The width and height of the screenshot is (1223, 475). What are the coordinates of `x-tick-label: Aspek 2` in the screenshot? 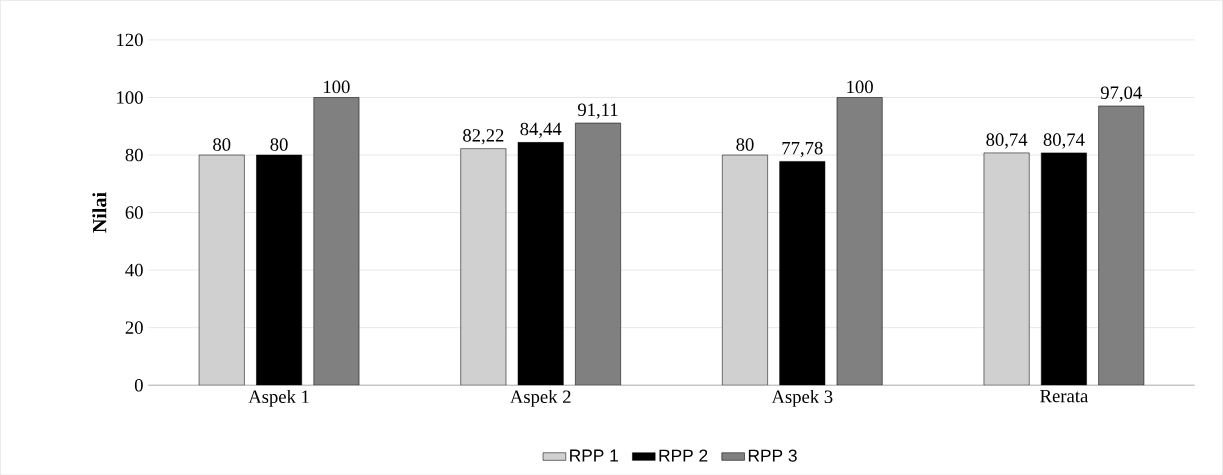 It's located at (540, 398).